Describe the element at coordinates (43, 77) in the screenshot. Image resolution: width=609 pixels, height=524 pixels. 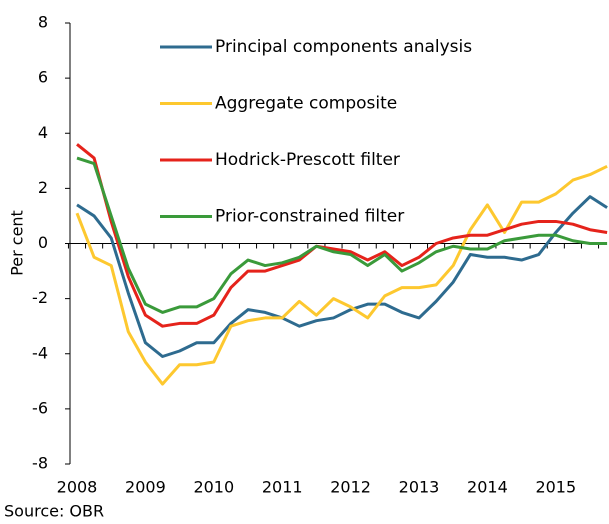
I see `y-tick-label: 6` at that location.